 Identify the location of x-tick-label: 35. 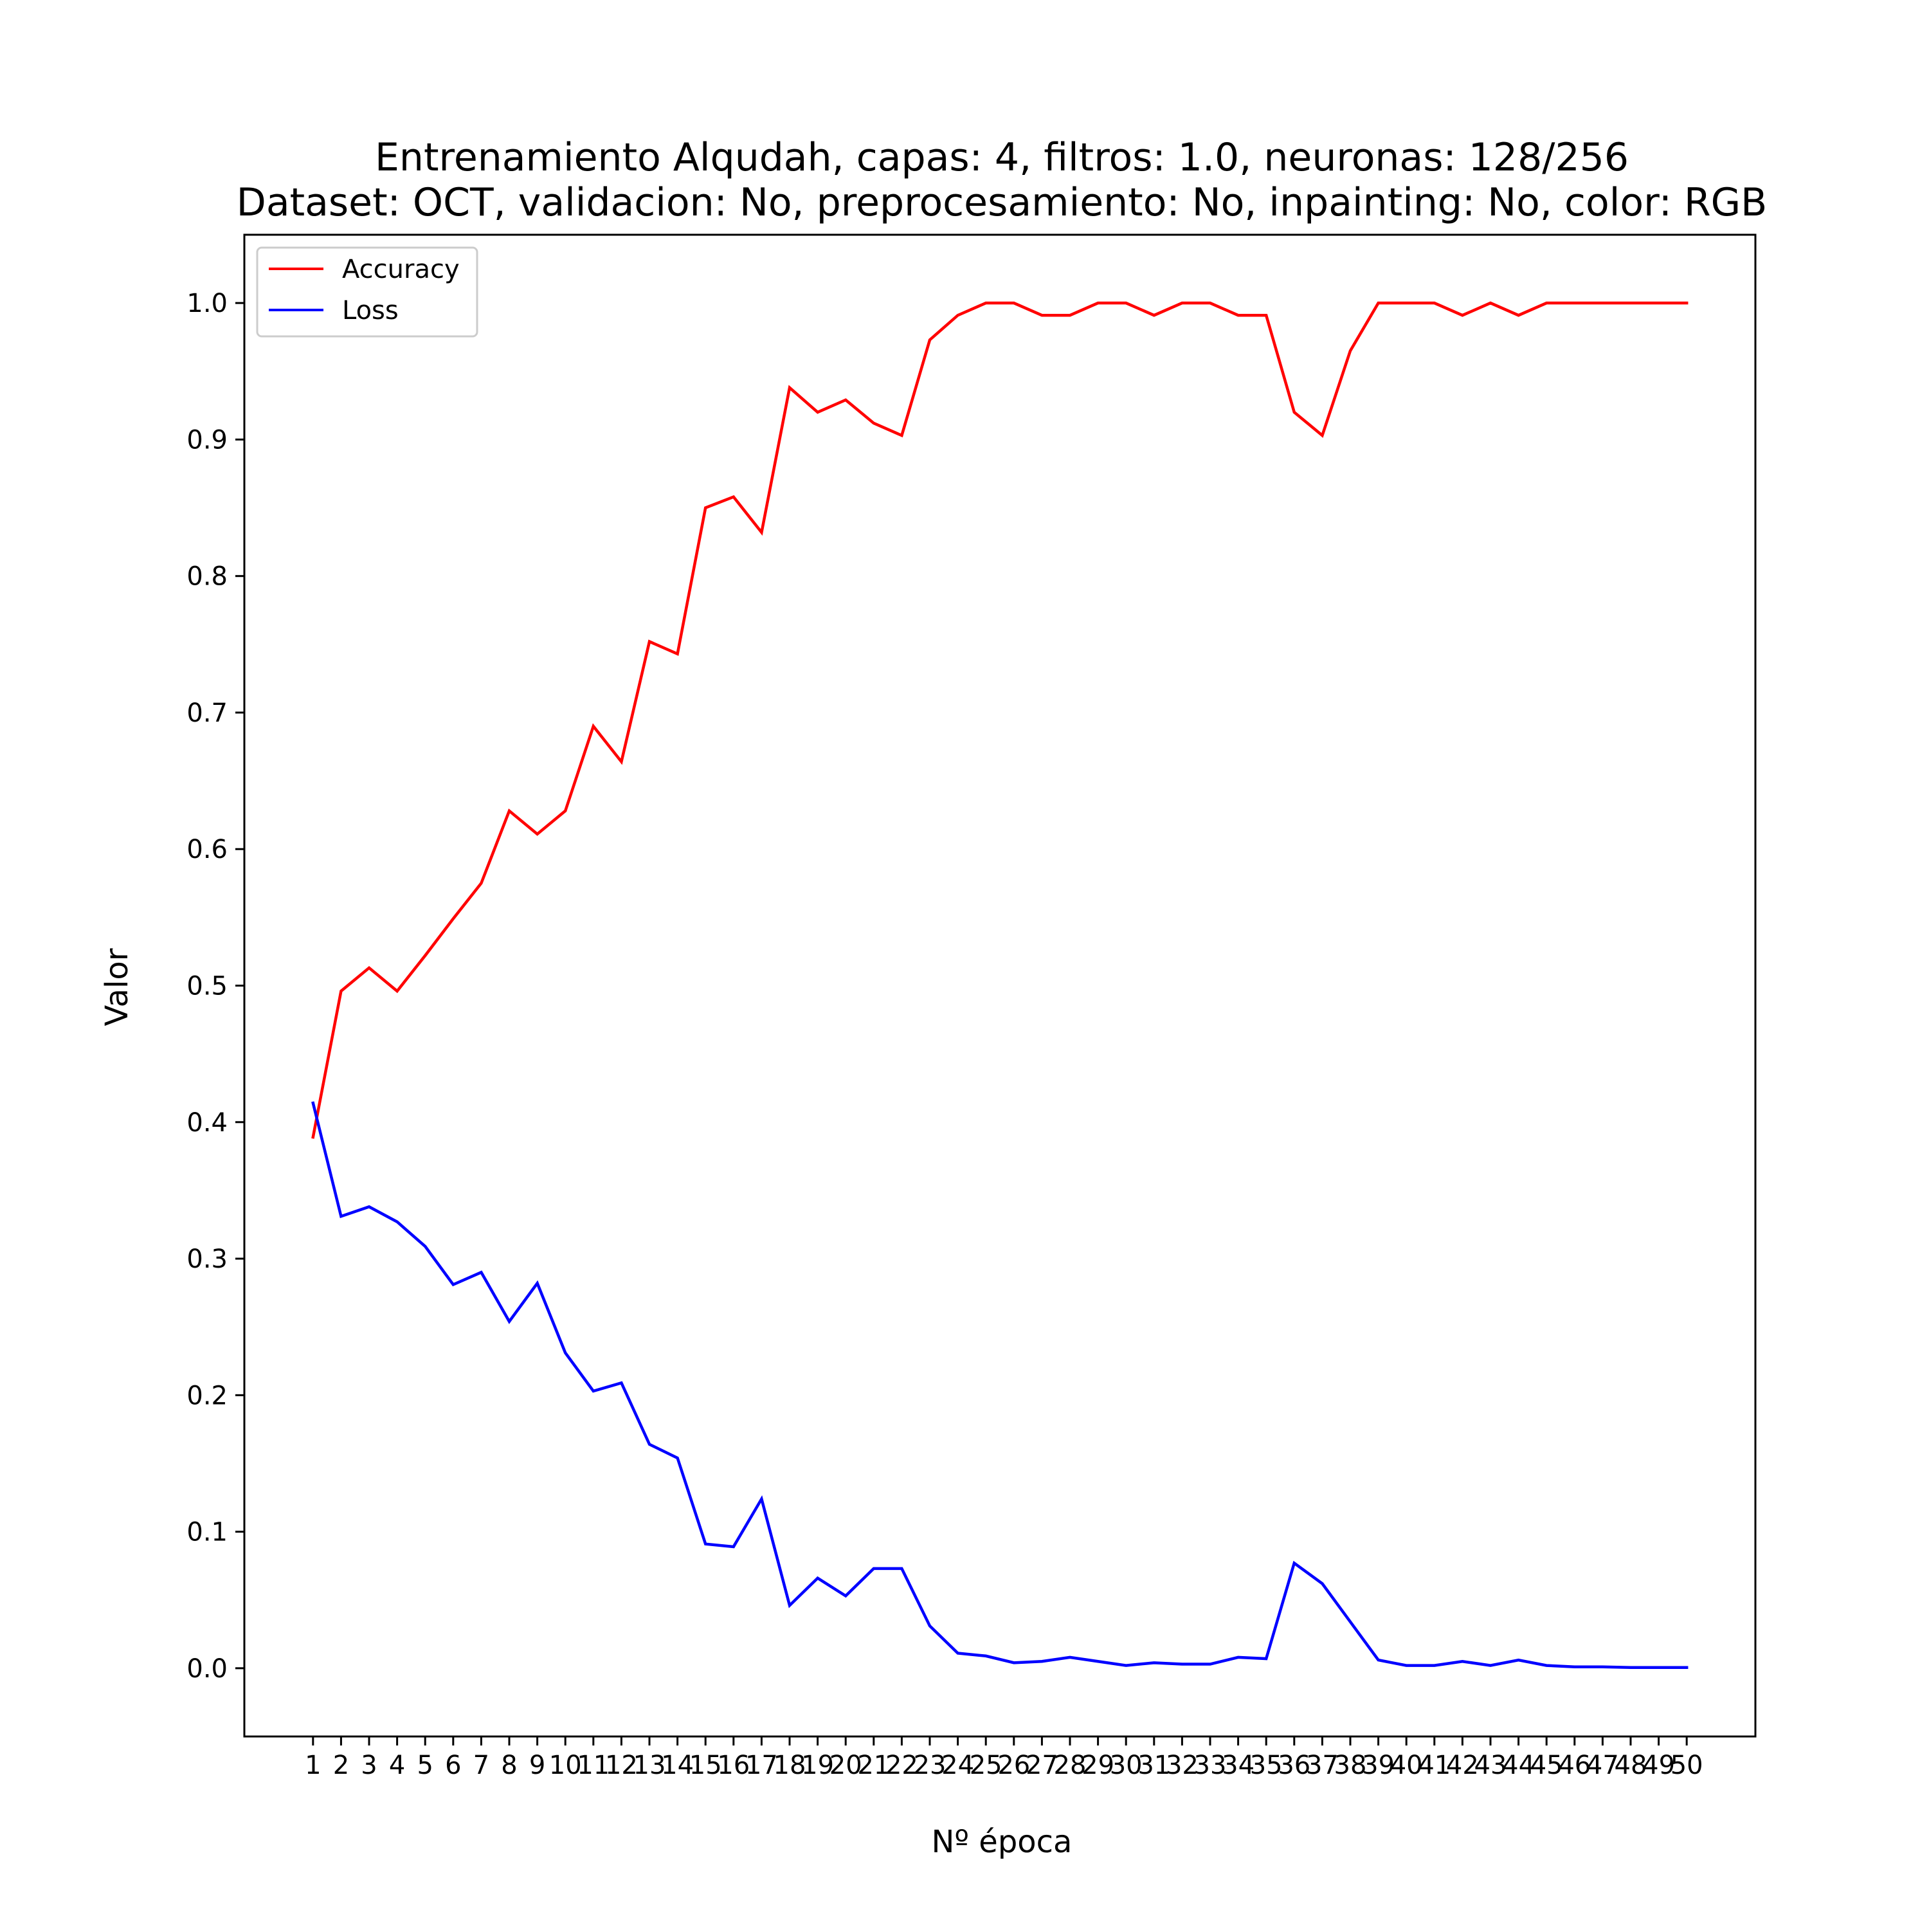
(1266, 1766).